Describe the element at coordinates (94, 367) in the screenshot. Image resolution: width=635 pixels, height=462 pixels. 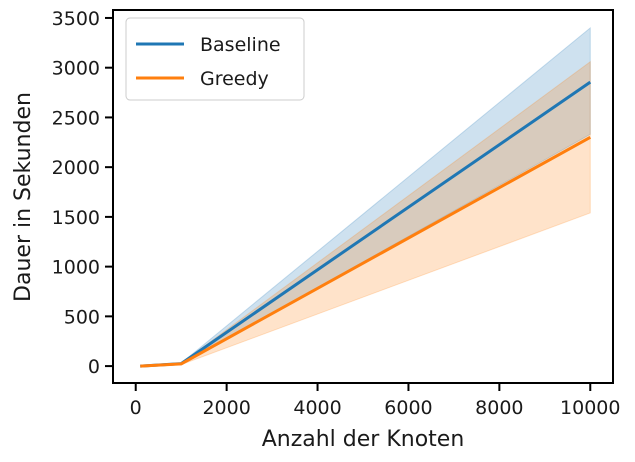
I see `y-tick-label: 0` at that location.